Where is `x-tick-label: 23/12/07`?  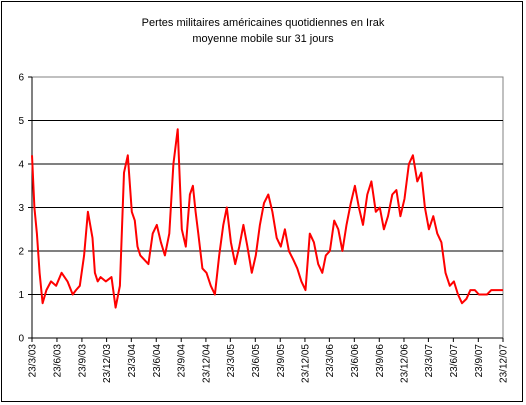 x-tick-label: 23/12/07 is located at coordinates (504, 363).